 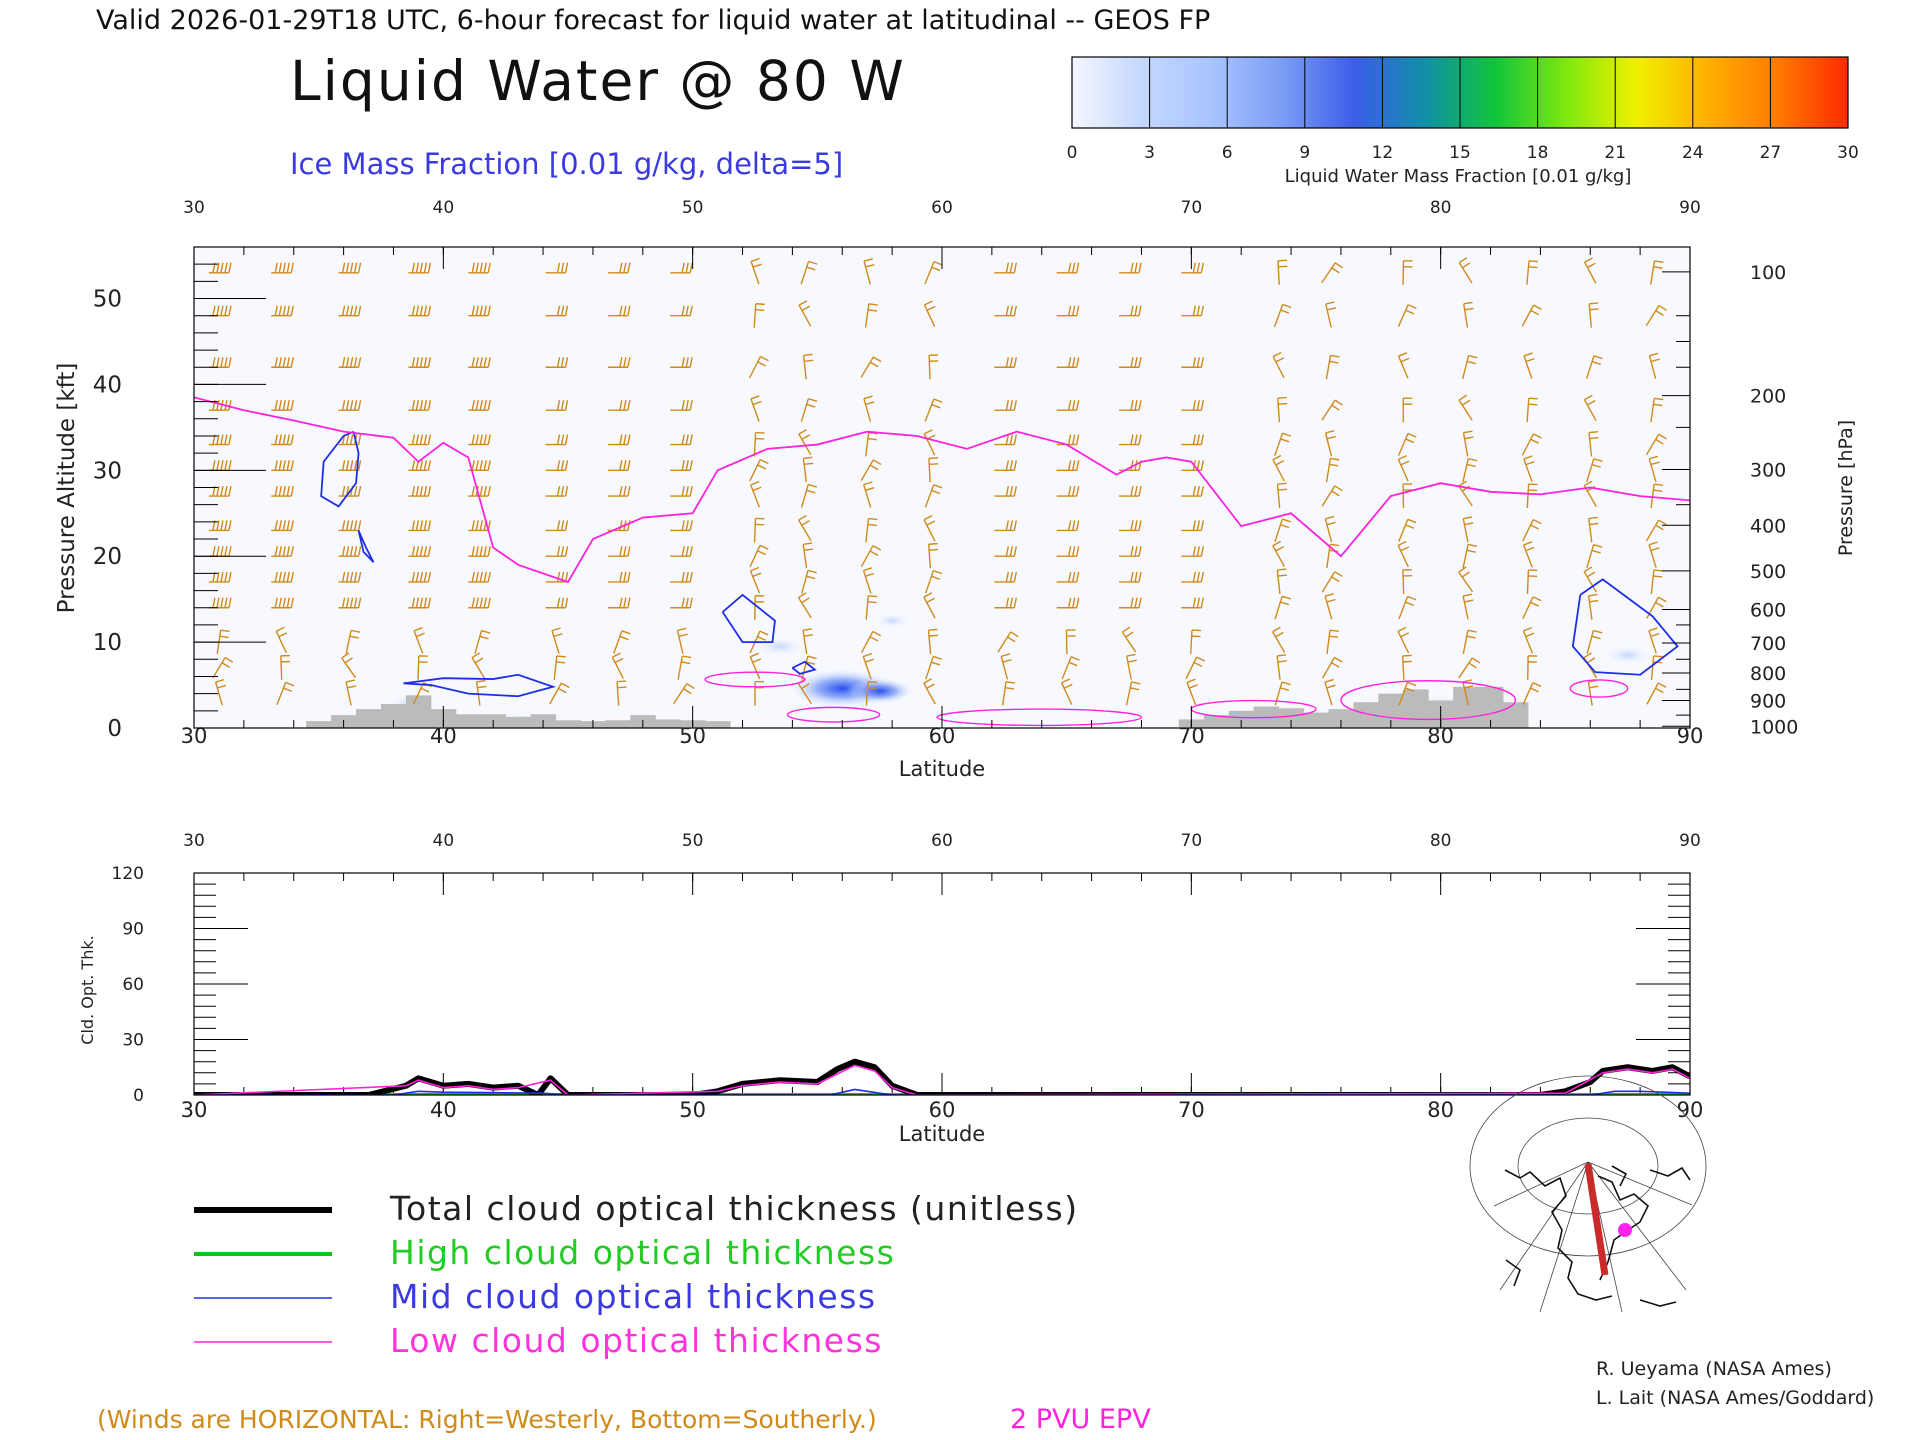 What do you see at coordinates (942, 1134) in the screenshot?
I see `lower-x-axis-label: Latitude` at bounding box center [942, 1134].